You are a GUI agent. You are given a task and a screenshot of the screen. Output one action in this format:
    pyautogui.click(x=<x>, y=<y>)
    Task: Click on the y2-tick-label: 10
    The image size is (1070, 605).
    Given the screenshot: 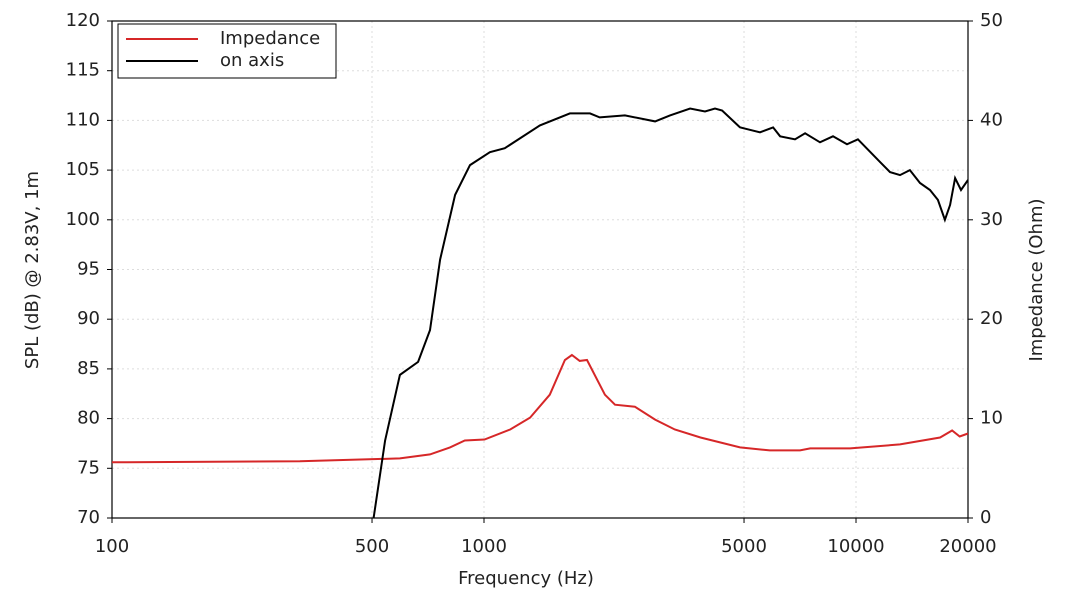 What is the action you would take?
    pyautogui.click(x=991, y=418)
    